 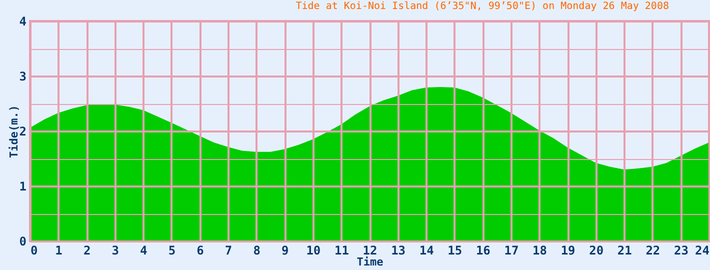 I want to click on y-tick-label: 1, so click(x=22, y=187).